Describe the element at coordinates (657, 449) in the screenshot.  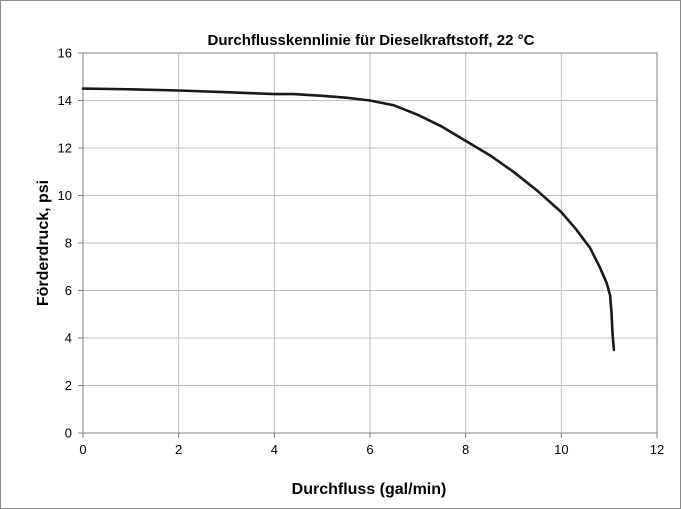
I see `x-tick-label: 12` at that location.